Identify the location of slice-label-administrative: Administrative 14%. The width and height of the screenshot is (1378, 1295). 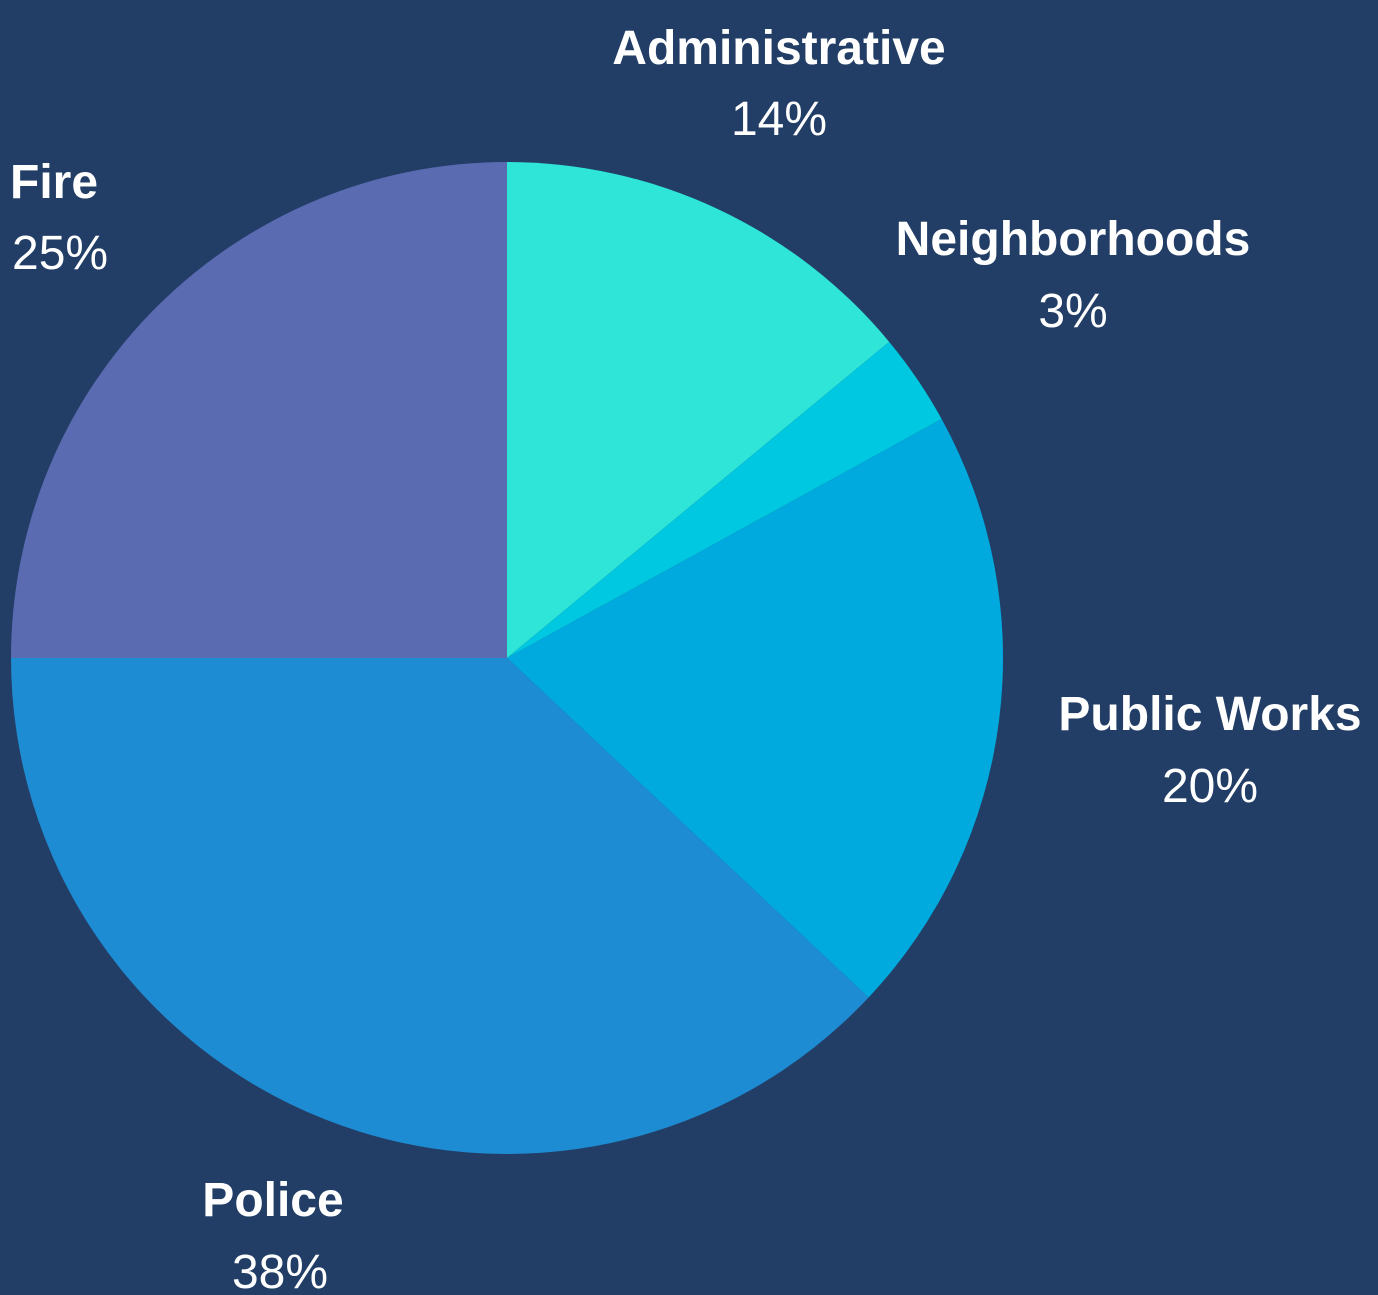
(778, 84).